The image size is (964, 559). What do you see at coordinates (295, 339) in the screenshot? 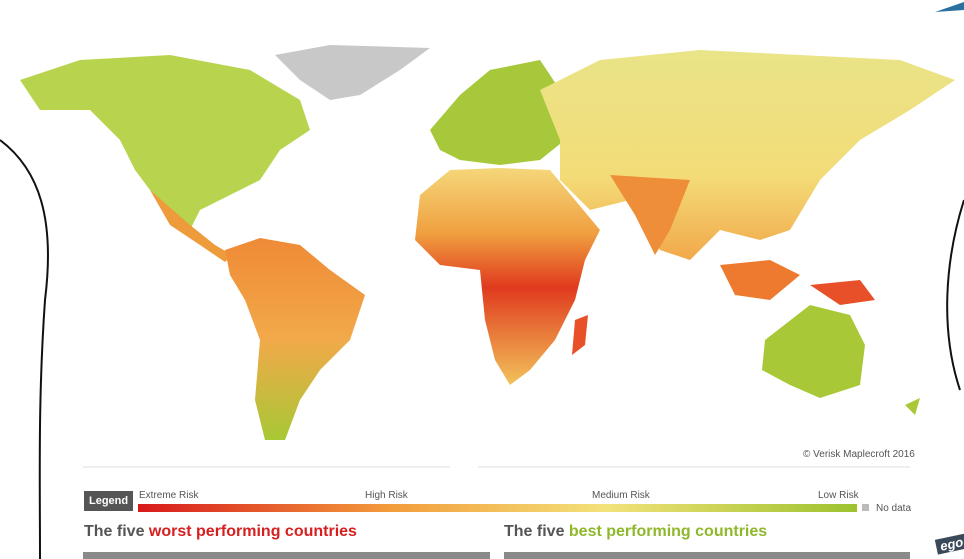
I see `south-america` at bounding box center [295, 339].